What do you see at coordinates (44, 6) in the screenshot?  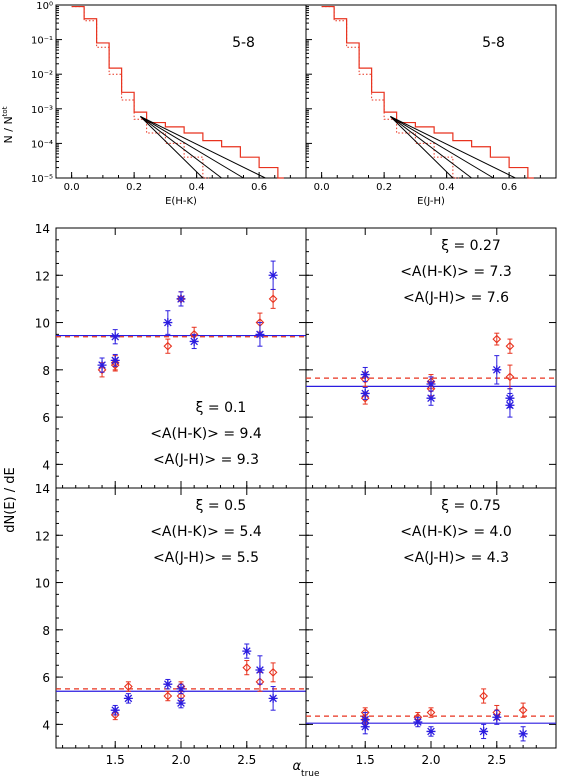 I see `top-left-ytick-label: 10⁰` at bounding box center [44, 6].